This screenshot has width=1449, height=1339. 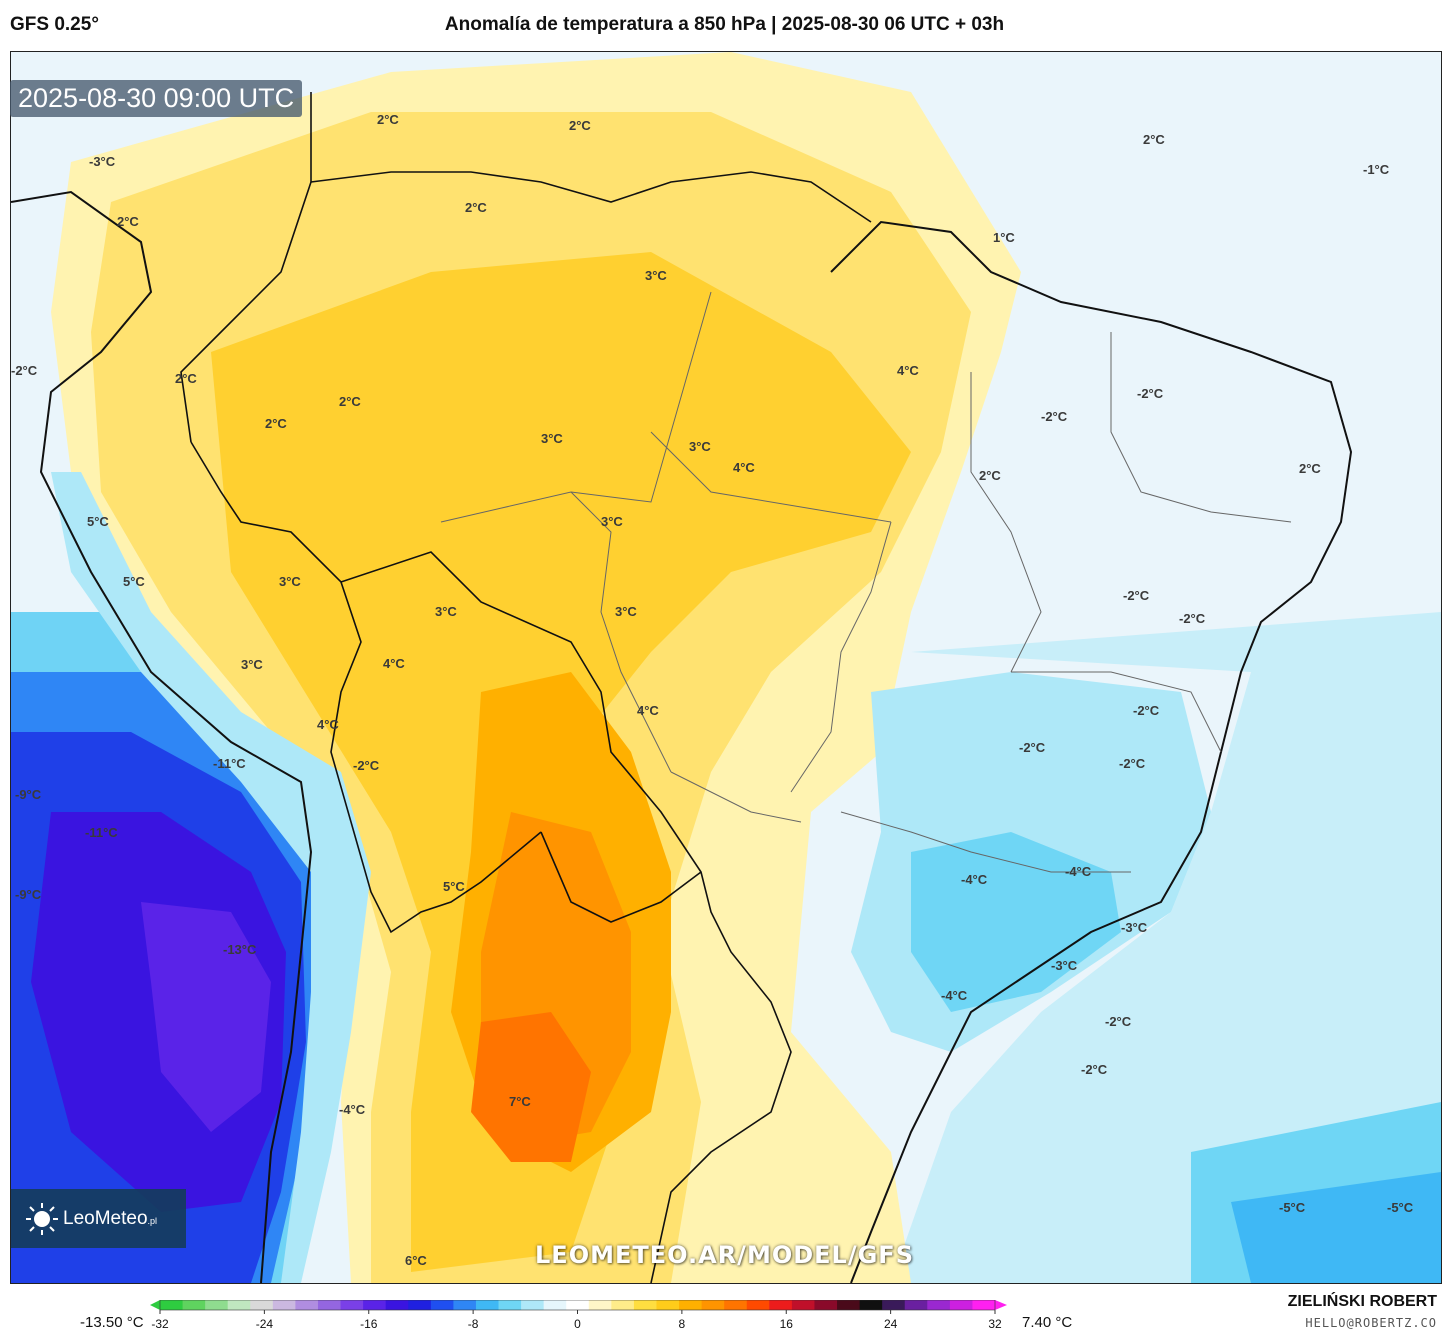 What do you see at coordinates (520, 1101) in the screenshot?
I see `map-label: 7°C` at bounding box center [520, 1101].